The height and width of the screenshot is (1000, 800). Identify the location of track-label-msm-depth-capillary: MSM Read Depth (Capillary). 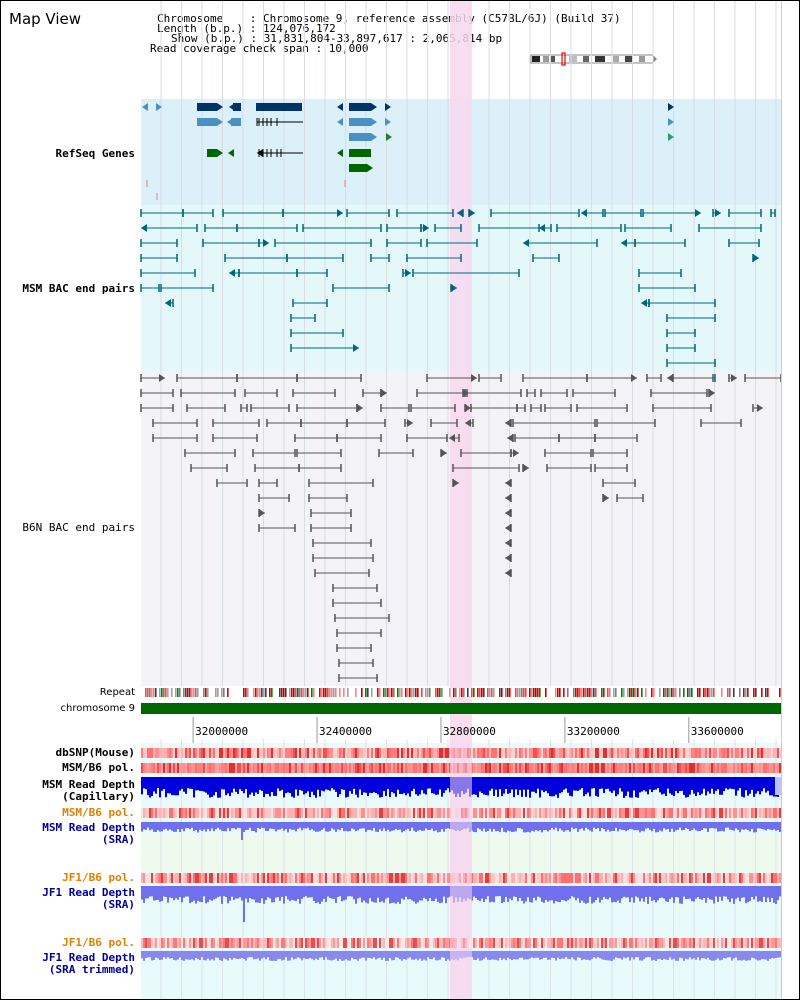
(68, 791).